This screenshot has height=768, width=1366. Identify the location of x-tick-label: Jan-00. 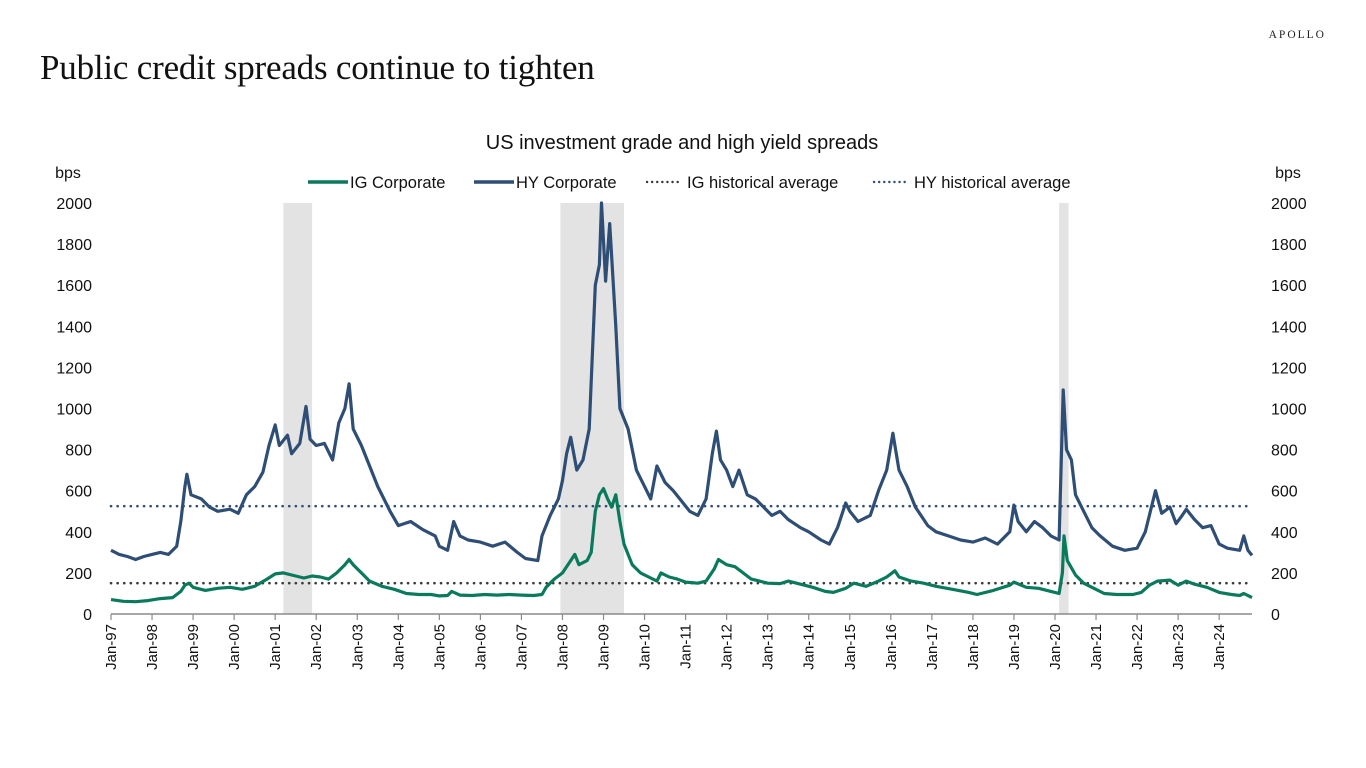
(234, 647).